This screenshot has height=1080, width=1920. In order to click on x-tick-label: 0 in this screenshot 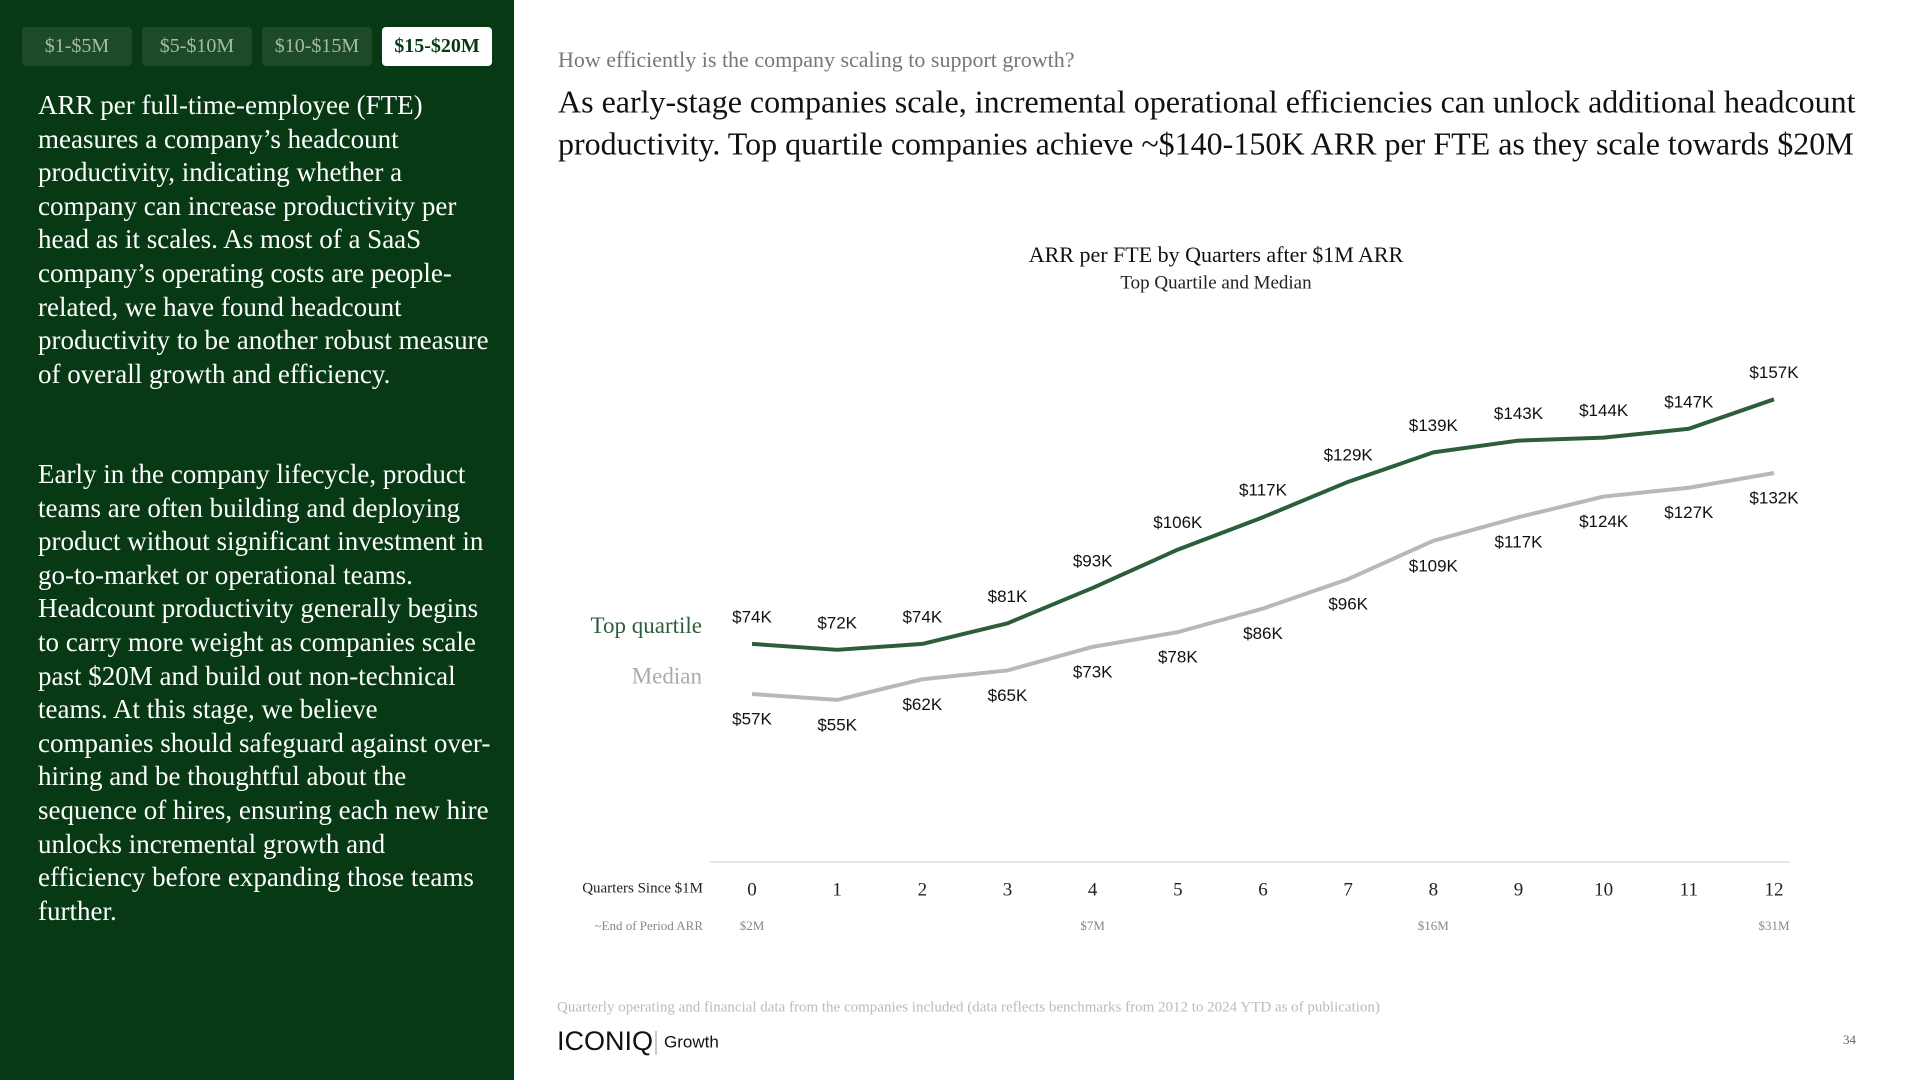, I will do `click(752, 889)`.